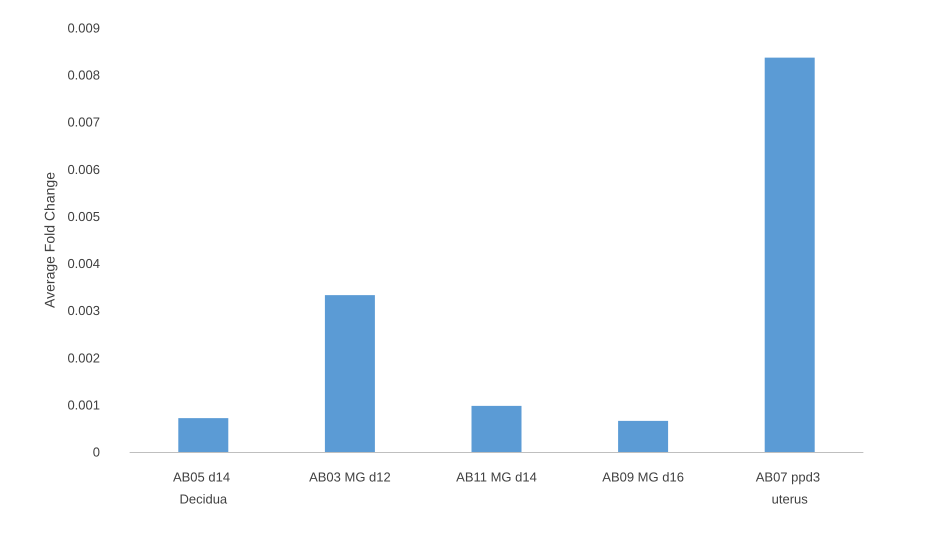  Describe the element at coordinates (96, 452) in the screenshot. I see `y-tick-label: 0` at that location.